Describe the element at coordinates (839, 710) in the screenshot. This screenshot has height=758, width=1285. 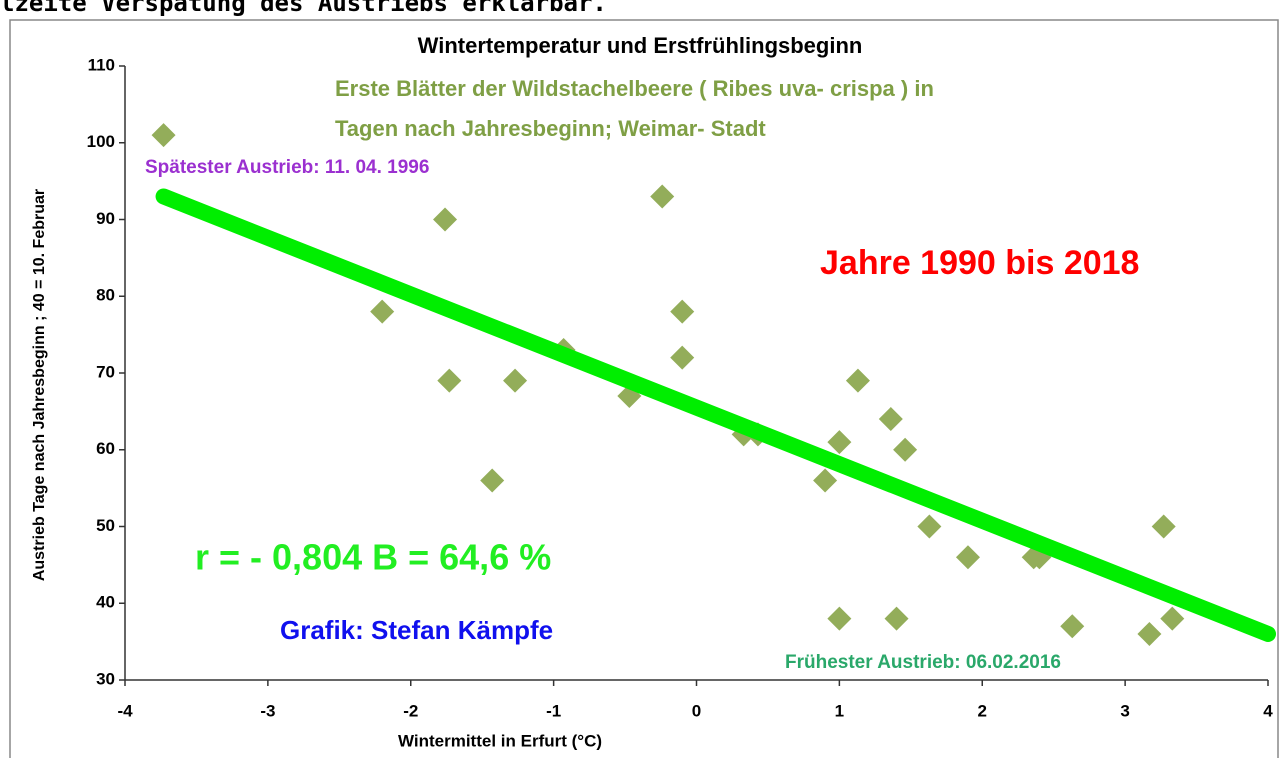
I see `x-tick-label: 1` at that location.